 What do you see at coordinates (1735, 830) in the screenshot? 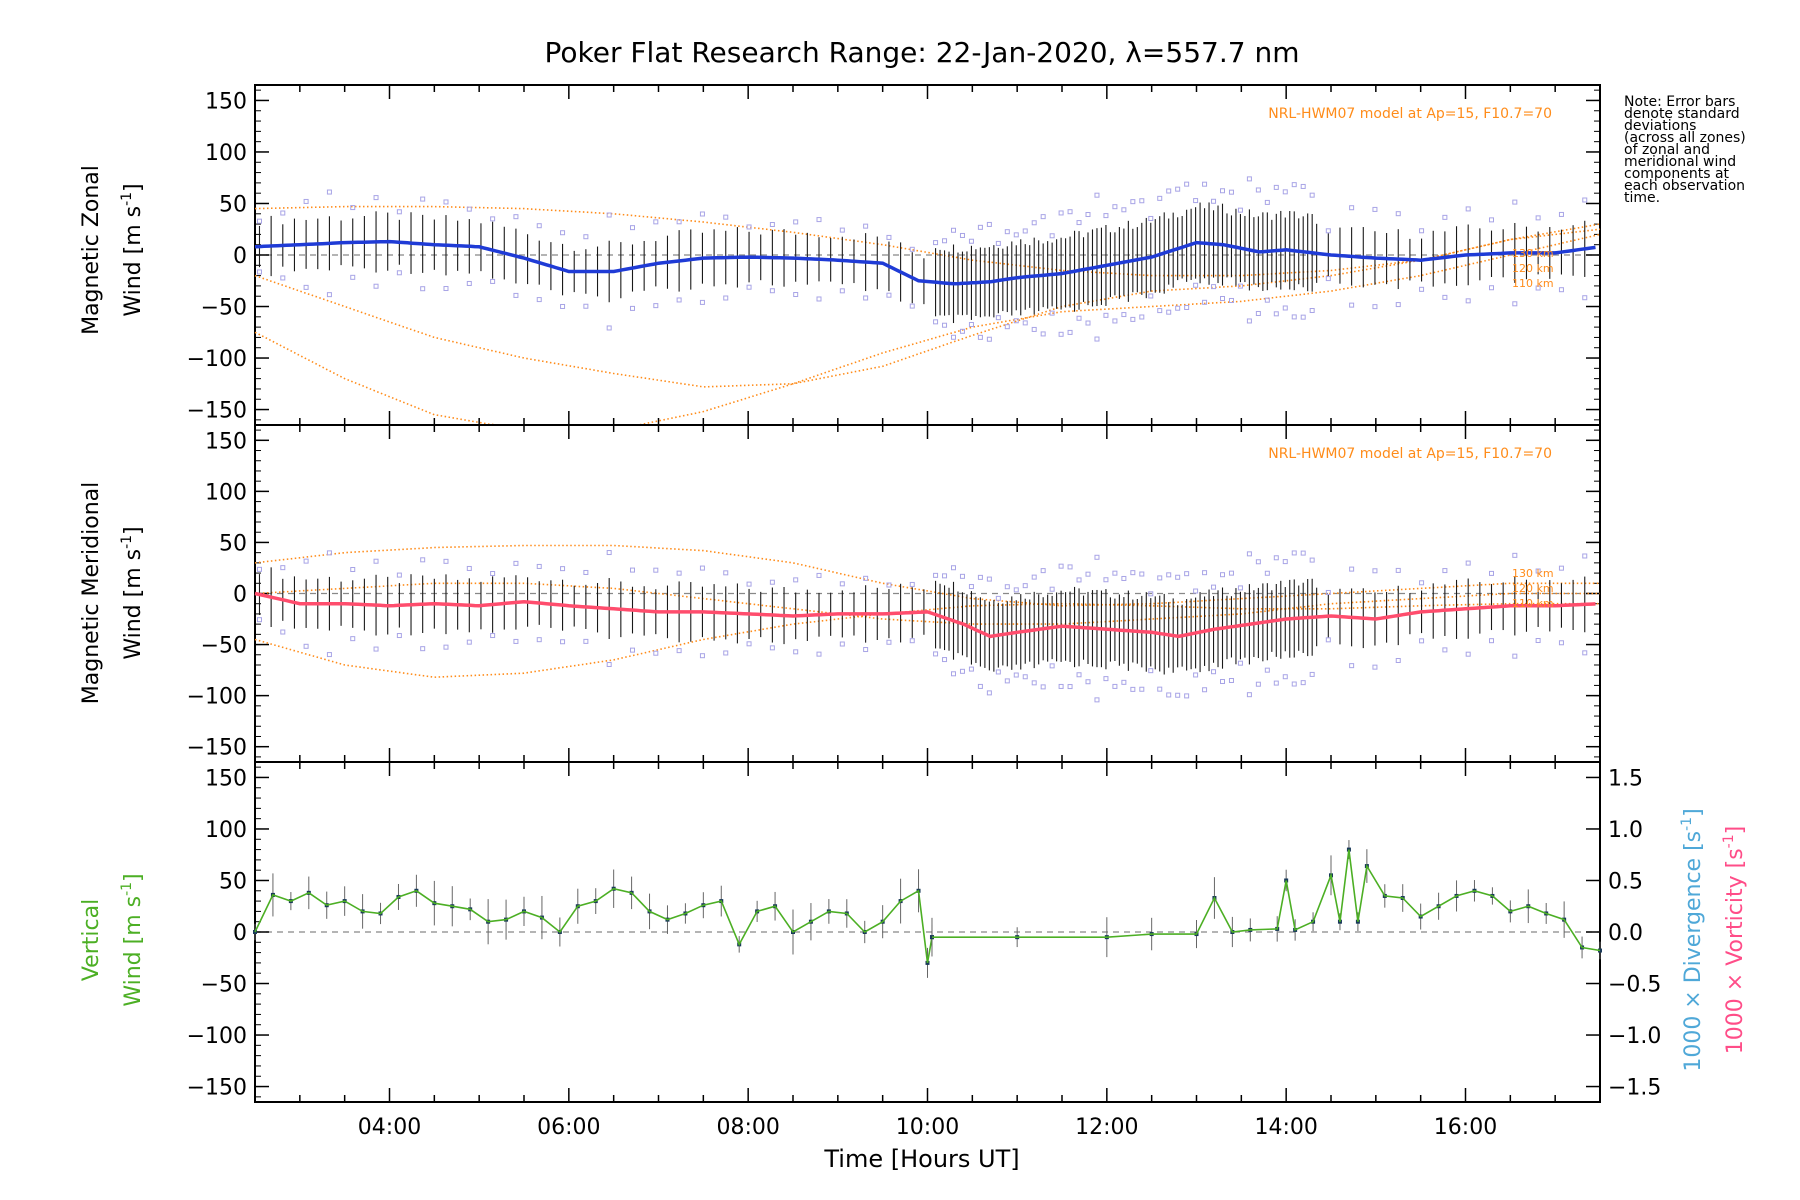
I see `vorticity-label-close: ]` at bounding box center [1735, 830].